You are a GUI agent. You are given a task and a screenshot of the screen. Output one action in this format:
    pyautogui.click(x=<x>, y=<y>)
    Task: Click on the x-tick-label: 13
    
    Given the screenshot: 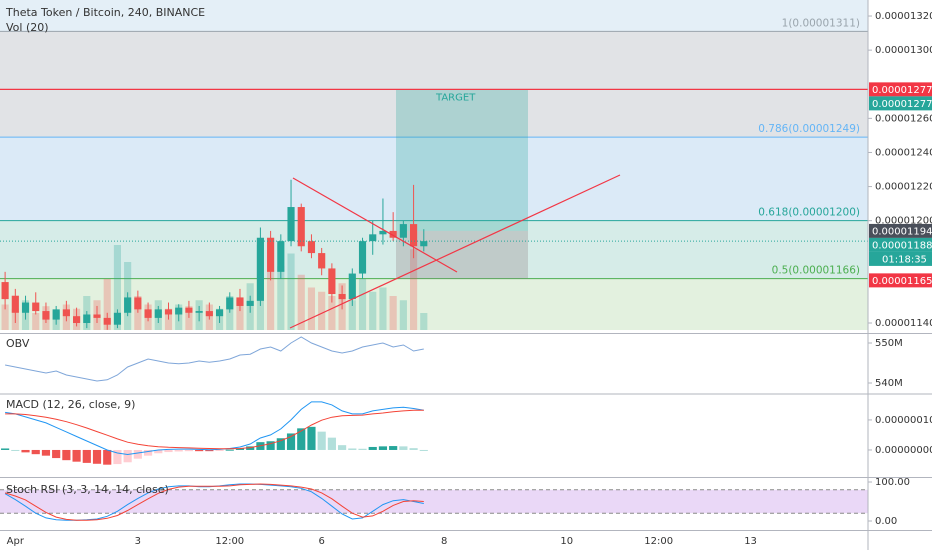 What is the action you would take?
    pyautogui.click(x=750, y=541)
    